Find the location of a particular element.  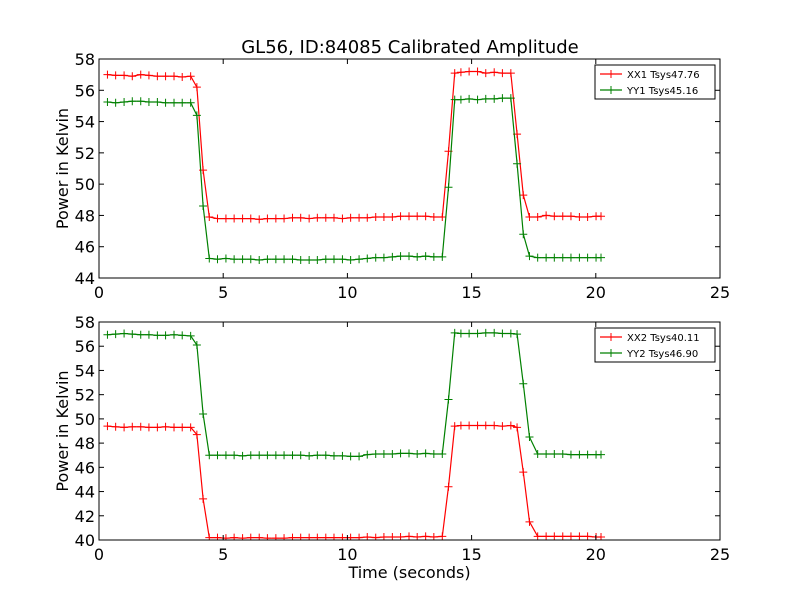

y-tick-label: 40 is located at coordinates (85, 540).